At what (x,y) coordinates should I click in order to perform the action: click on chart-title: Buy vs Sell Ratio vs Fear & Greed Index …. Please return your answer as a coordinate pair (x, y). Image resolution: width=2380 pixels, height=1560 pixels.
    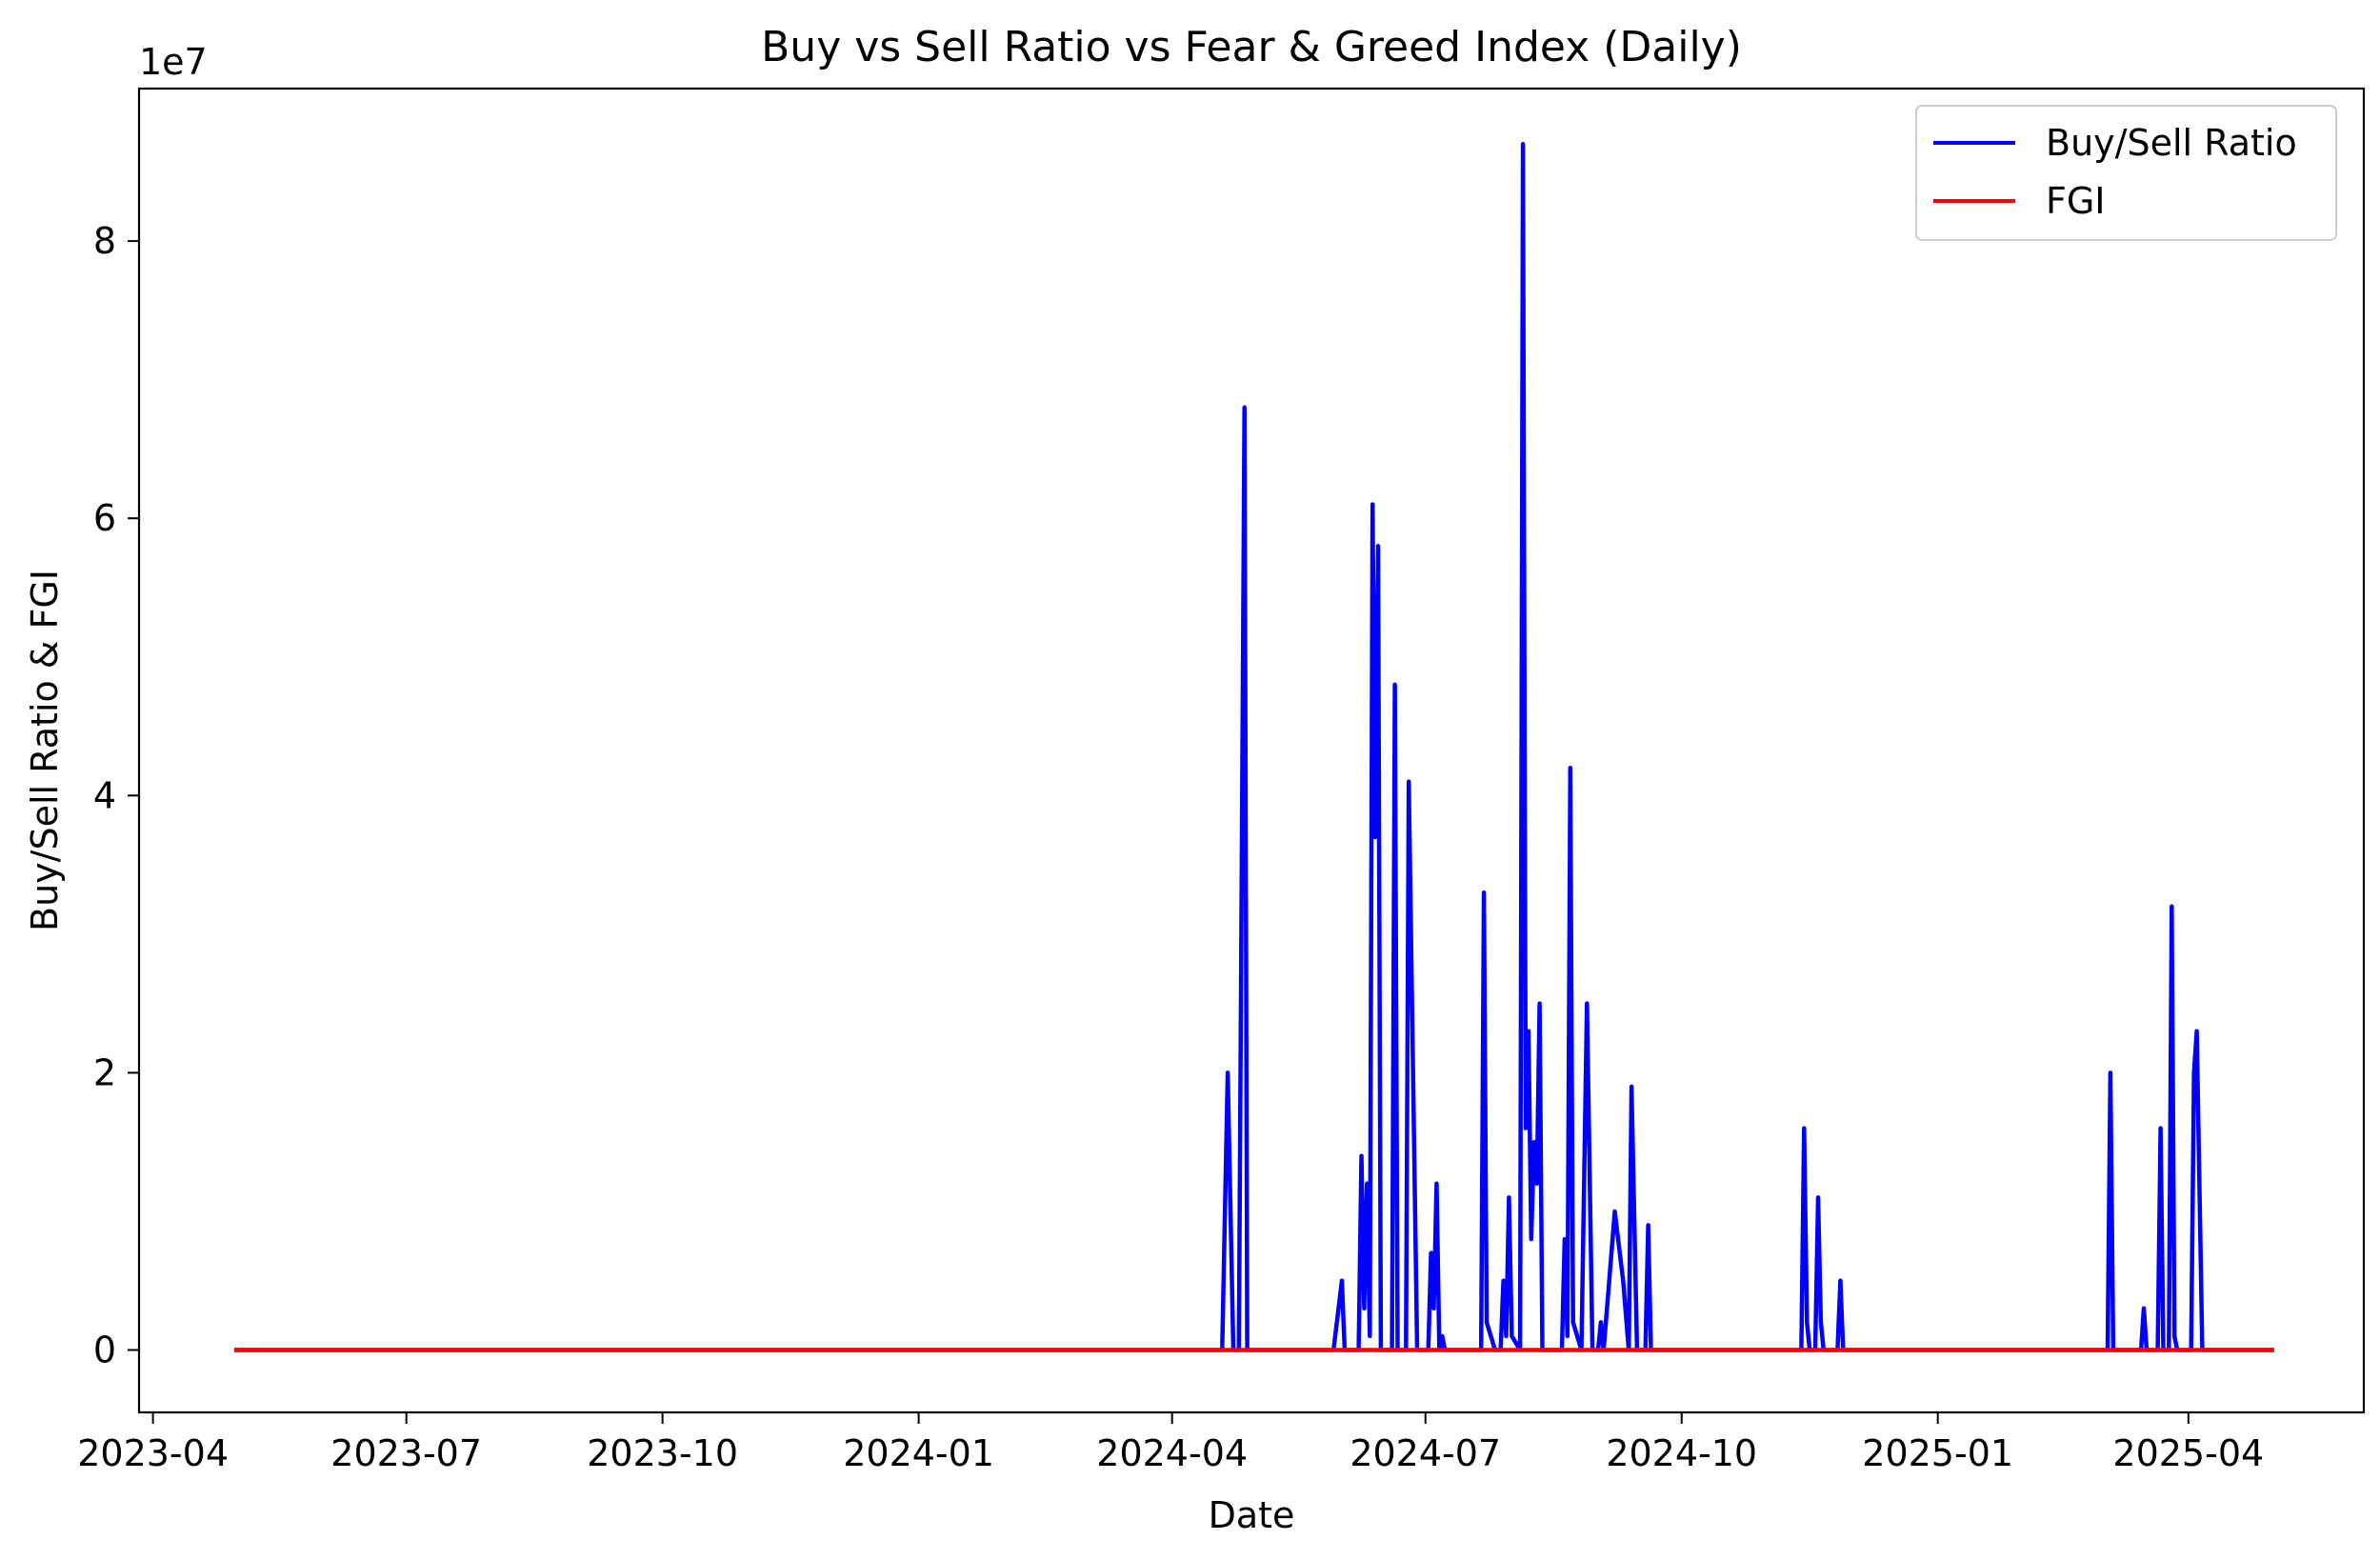
    Looking at the image, I should click on (1251, 47).